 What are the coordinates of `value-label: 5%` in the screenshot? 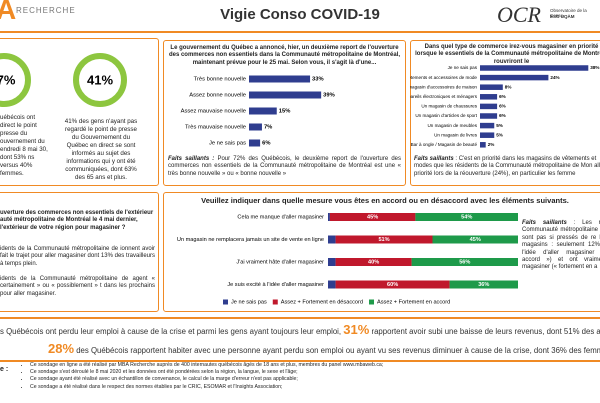 It's located at (499, 125).